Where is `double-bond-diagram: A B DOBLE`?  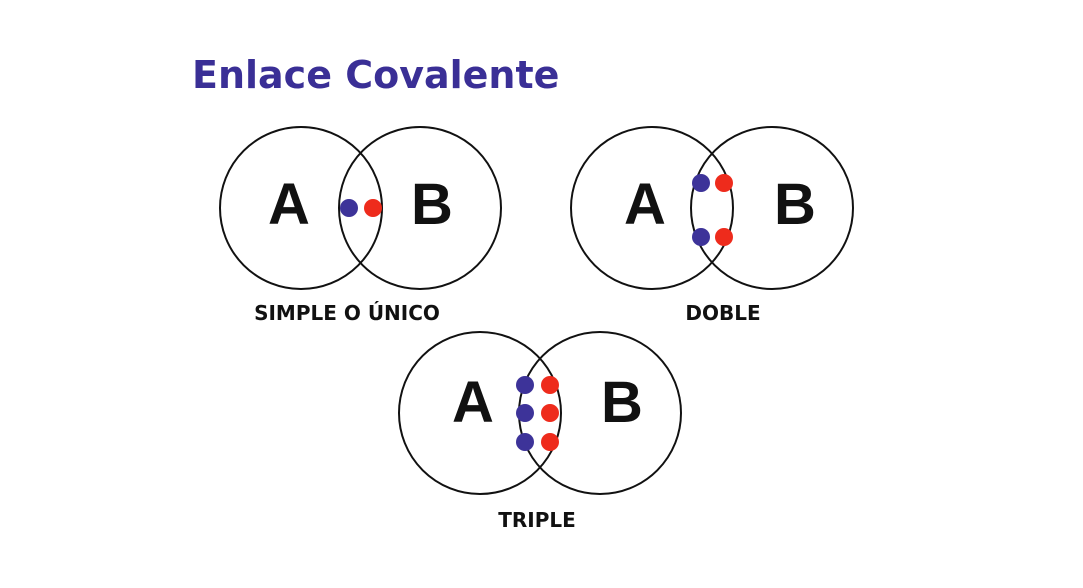
double-bond-diagram: A B DOBLE is located at coordinates (712, 225).